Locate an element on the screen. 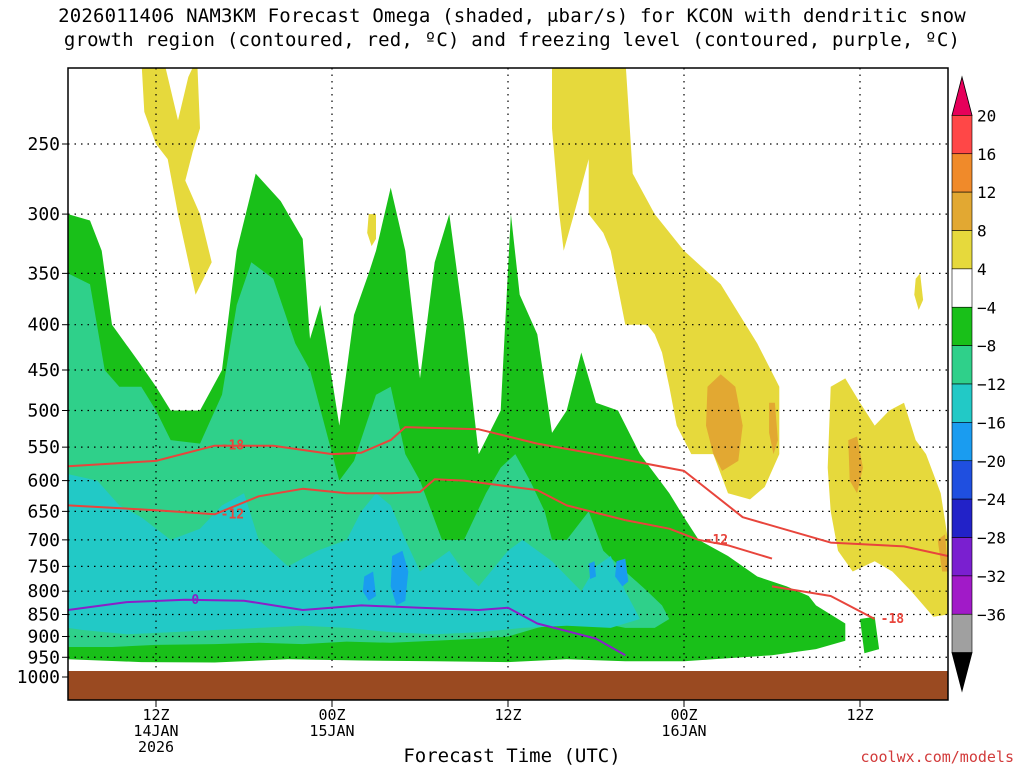 Image resolution: width=1024 pixels, height=768 pixels. omega-region-green-frag is located at coordinates (870, 635).